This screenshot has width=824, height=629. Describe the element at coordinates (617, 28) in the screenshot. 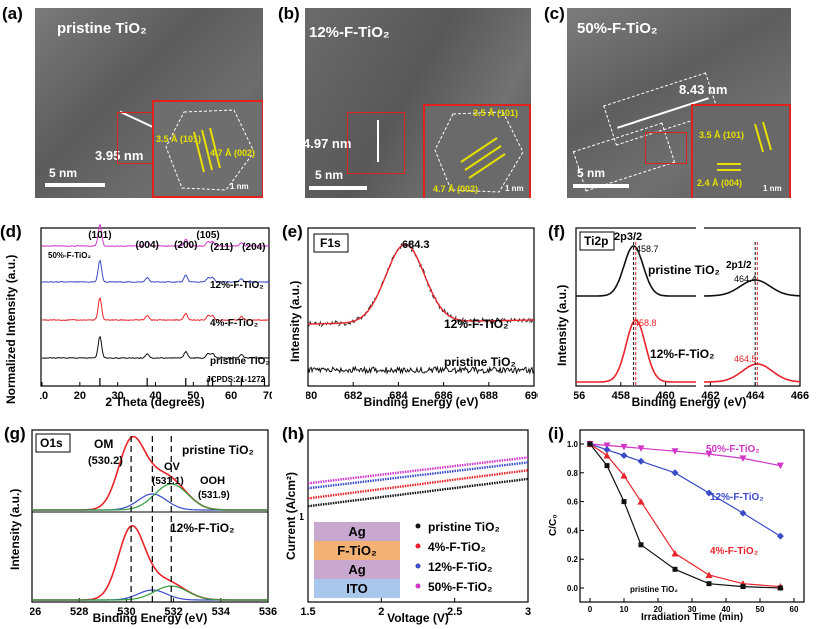

I see `tem-title-c: 50%-F-TiO₂` at that location.